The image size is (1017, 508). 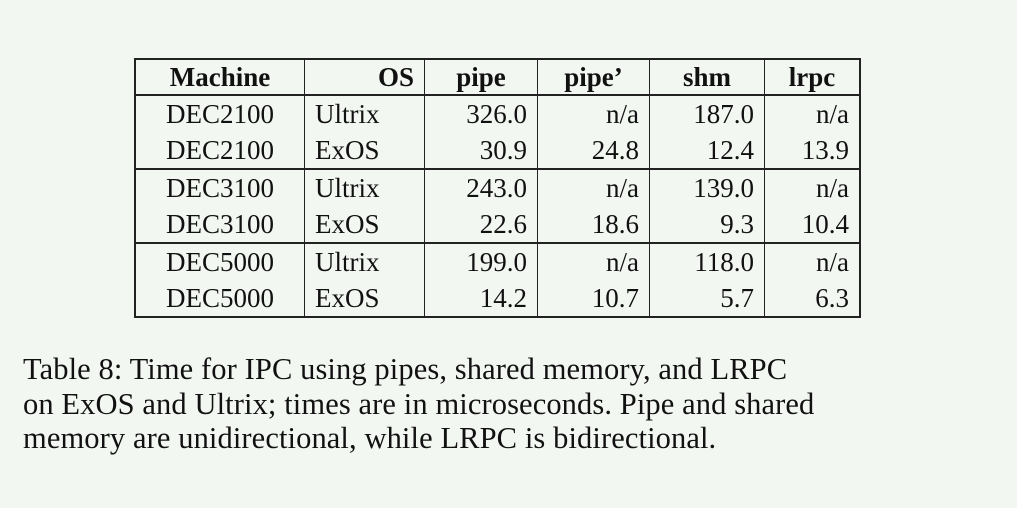 I want to click on header-pipe-prime: pipe’, so click(x=593, y=77).